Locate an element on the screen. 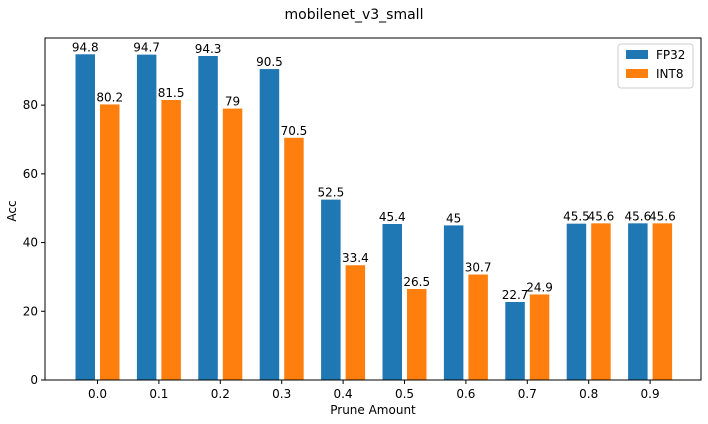 This screenshot has height=424, width=708. x-tick-label: 0.3 is located at coordinates (281, 394).